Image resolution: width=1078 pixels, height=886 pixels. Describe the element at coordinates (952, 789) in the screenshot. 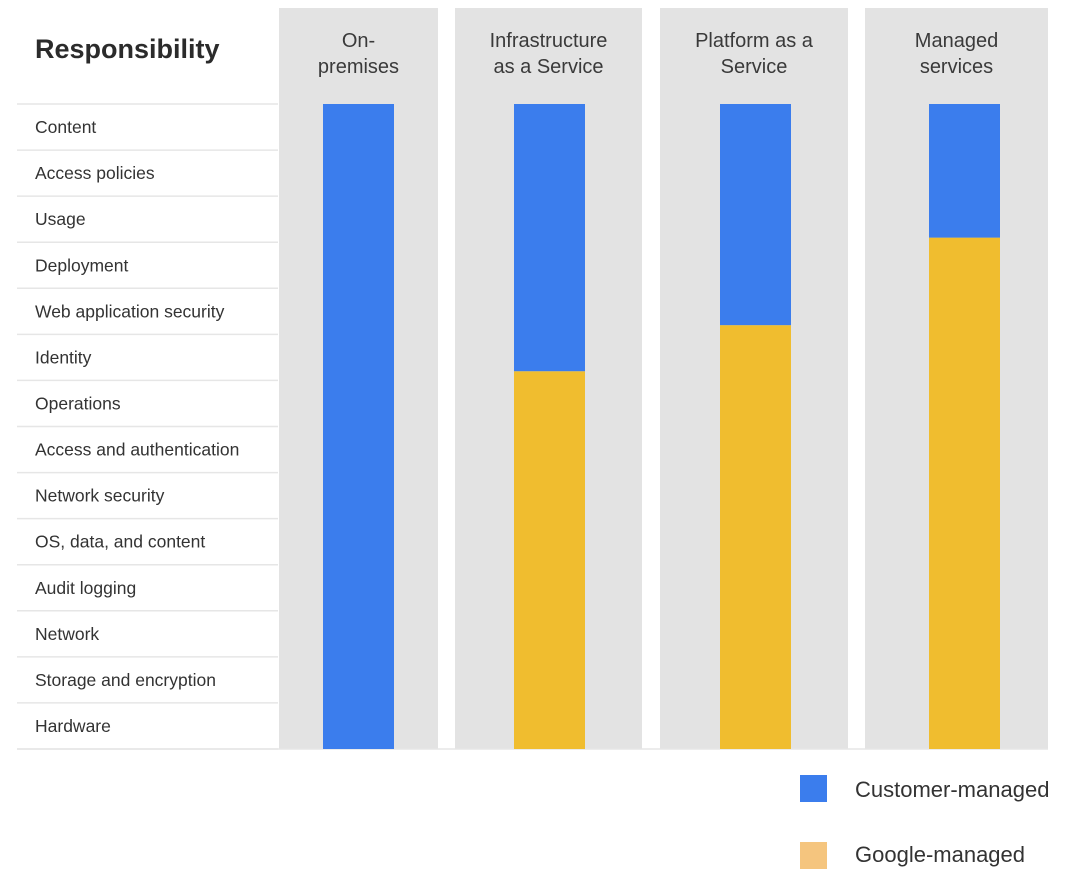

I see `legend-label-customer-managed: Customer-managed` at that location.